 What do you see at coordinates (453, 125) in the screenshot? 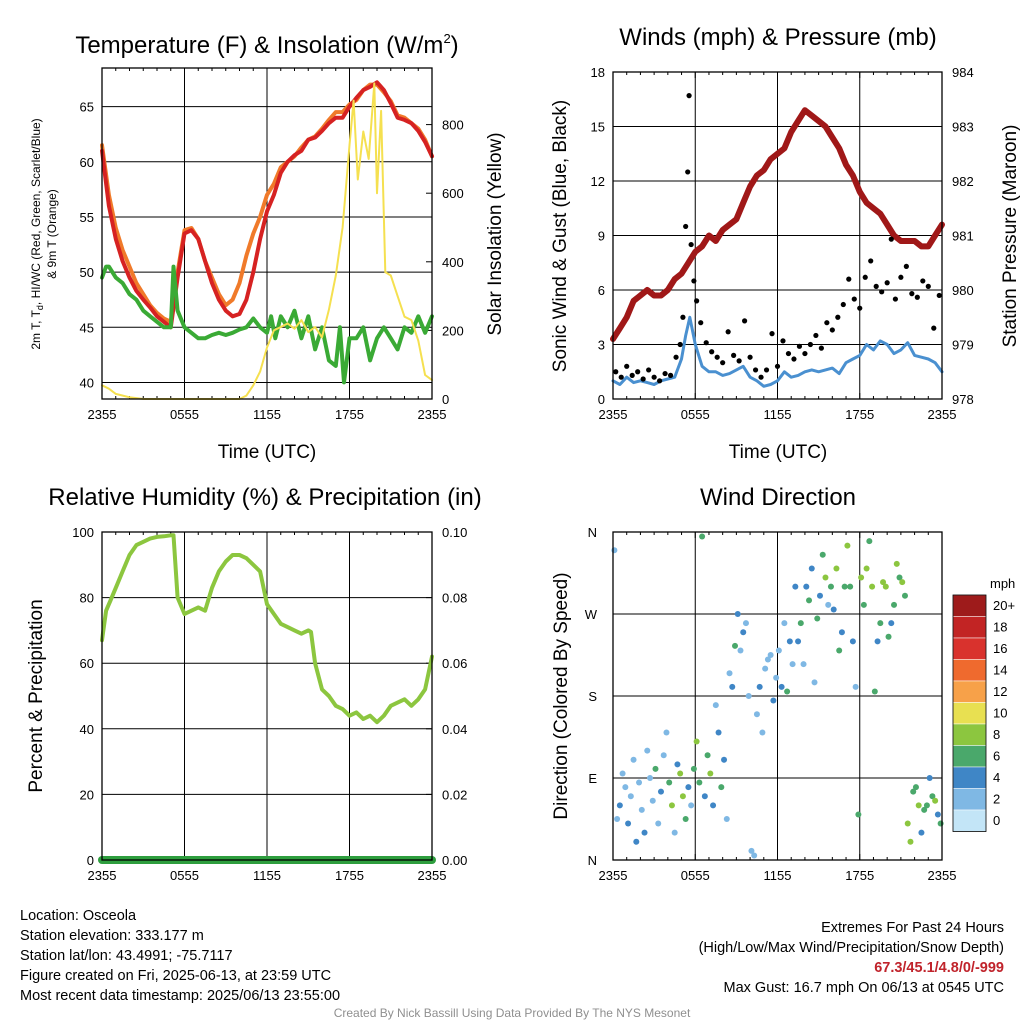
I see `y2-tick-label: 800` at bounding box center [453, 125].